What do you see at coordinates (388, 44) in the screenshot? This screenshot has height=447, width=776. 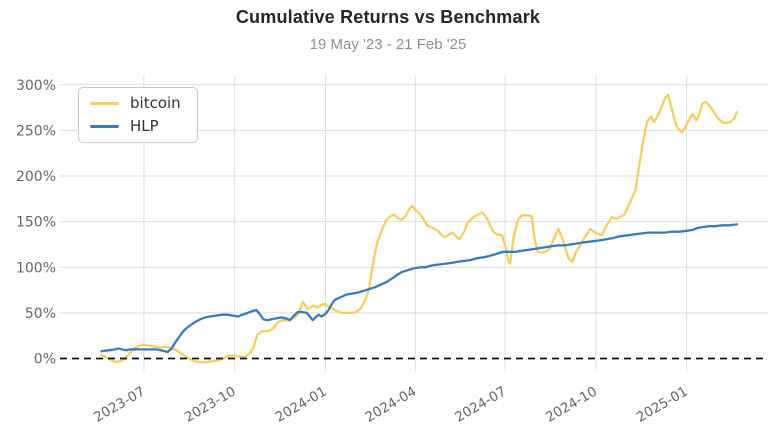 I see `chart-subtitle: 19 May '23 - 21 Feb '25` at bounding box center [388, 44].